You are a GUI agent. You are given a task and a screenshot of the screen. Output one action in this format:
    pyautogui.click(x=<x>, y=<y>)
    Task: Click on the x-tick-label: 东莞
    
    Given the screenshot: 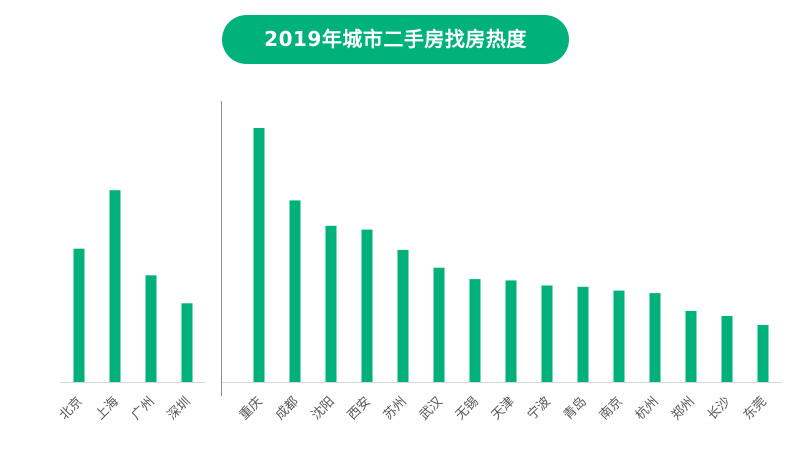 What is the action you would take?
    pyautogui.click(x=755, y=408)
    